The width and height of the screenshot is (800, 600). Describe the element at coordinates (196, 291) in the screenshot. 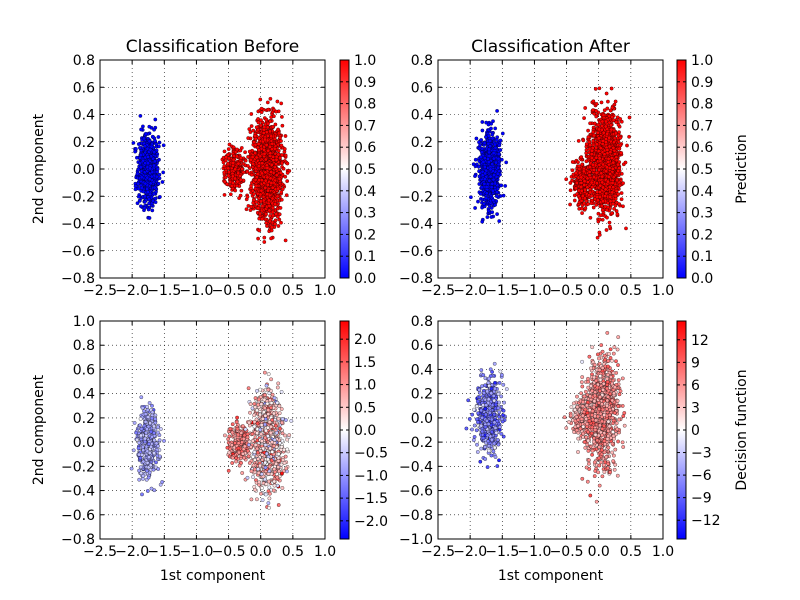

I see `x-tick-label: −1.0` at that location.